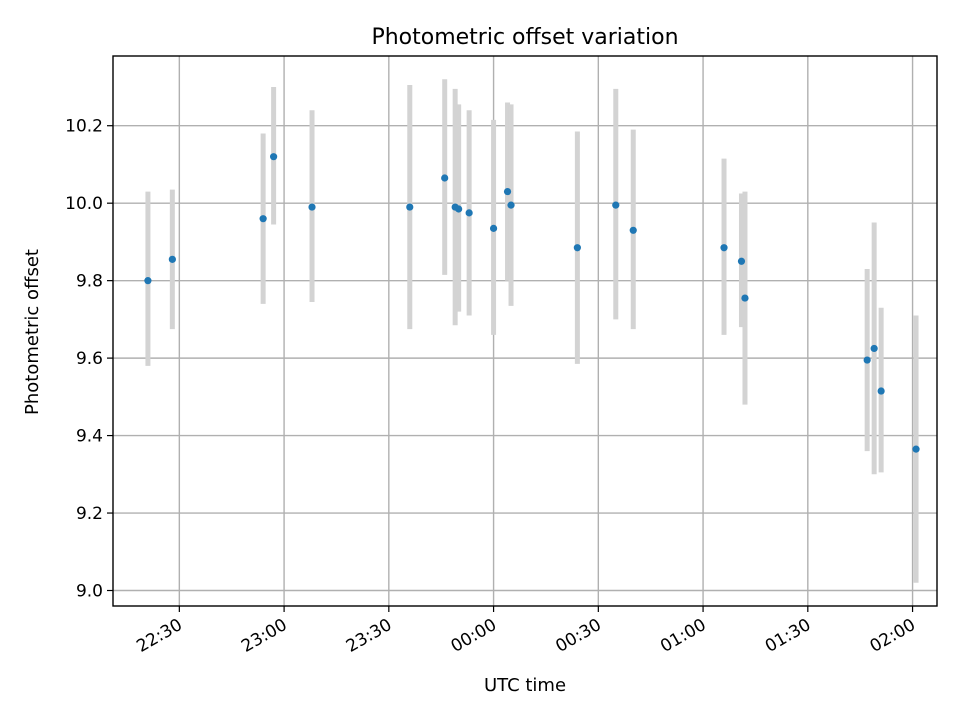 The image size is (960, 720). What do you see at coordinates (89, 437) in the screenshot?
I see `y-tick-label: 9.4` at bounding box center [89, 437].